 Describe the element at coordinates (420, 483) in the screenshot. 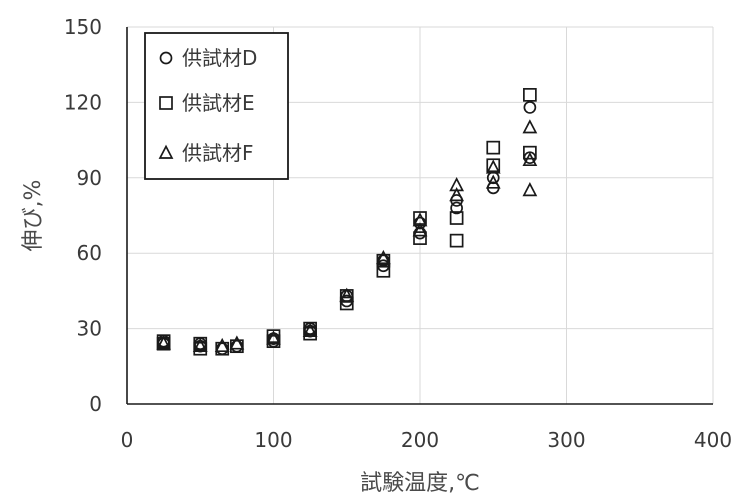

I see `x-axis-title: 試験温度,℃` at that location.